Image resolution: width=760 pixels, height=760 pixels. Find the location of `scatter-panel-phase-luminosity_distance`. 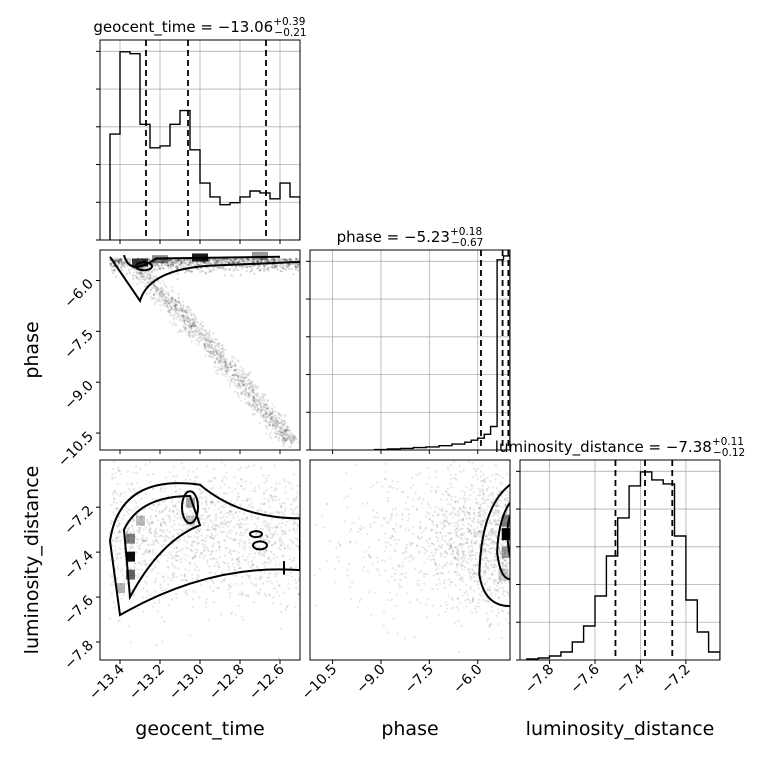

scatter-panel-phase-luminosity_distance is located at coordinates (410, 561).